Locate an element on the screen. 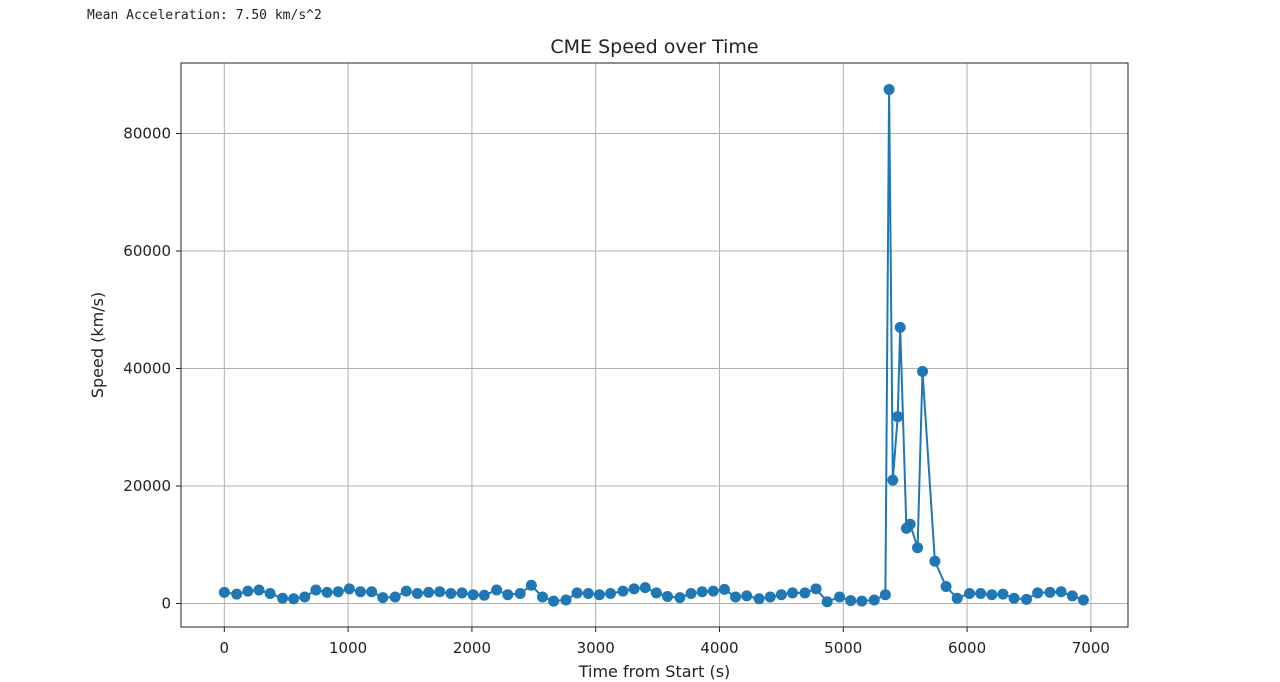 The width and height of the screenshot is (1280, 682). y-tick-label: 60000 is located at coordinates (147, 251).